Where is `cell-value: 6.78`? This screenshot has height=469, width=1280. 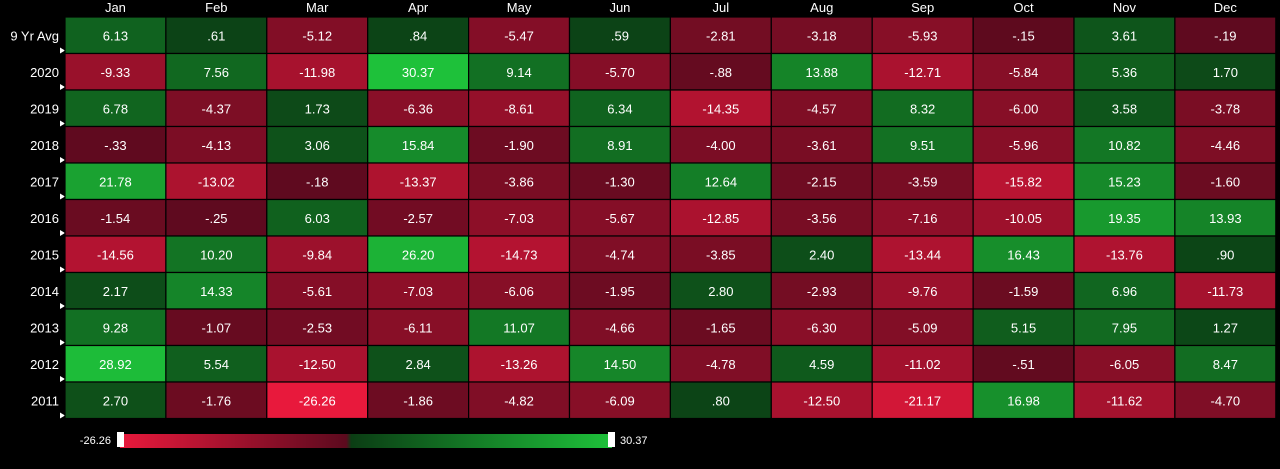
cell-value: 6.78 is located at coordinates (115, 108).